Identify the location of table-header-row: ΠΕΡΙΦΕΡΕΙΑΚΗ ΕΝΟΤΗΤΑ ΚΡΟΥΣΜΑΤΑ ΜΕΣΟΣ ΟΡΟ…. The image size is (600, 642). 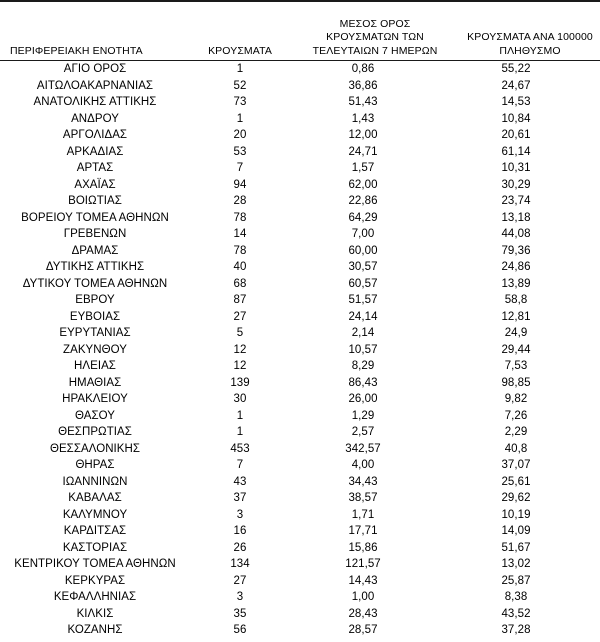
(300, 31).